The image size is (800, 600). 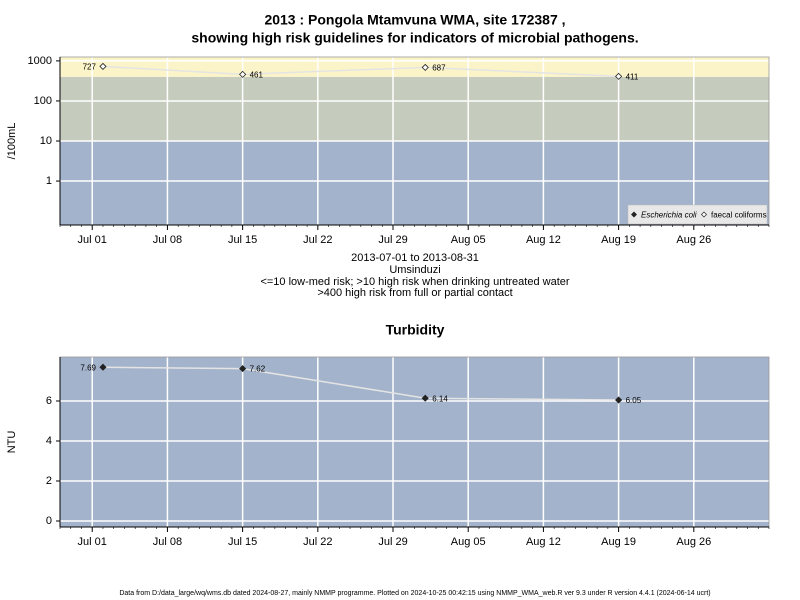 I want to click on y-tick-label: 6, so click(x=49, y=401).